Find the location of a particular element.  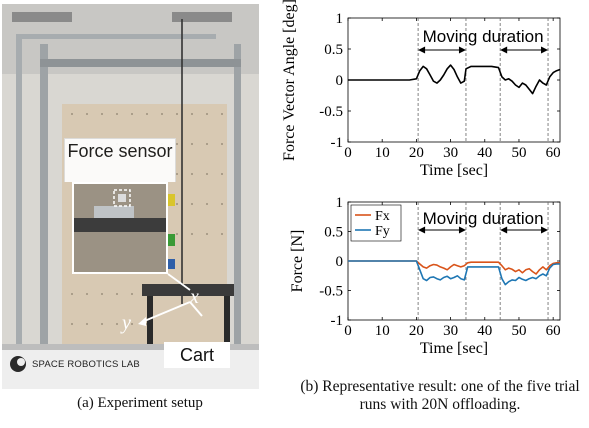

force-sensor-closeup is located at coordinates (120, 228).